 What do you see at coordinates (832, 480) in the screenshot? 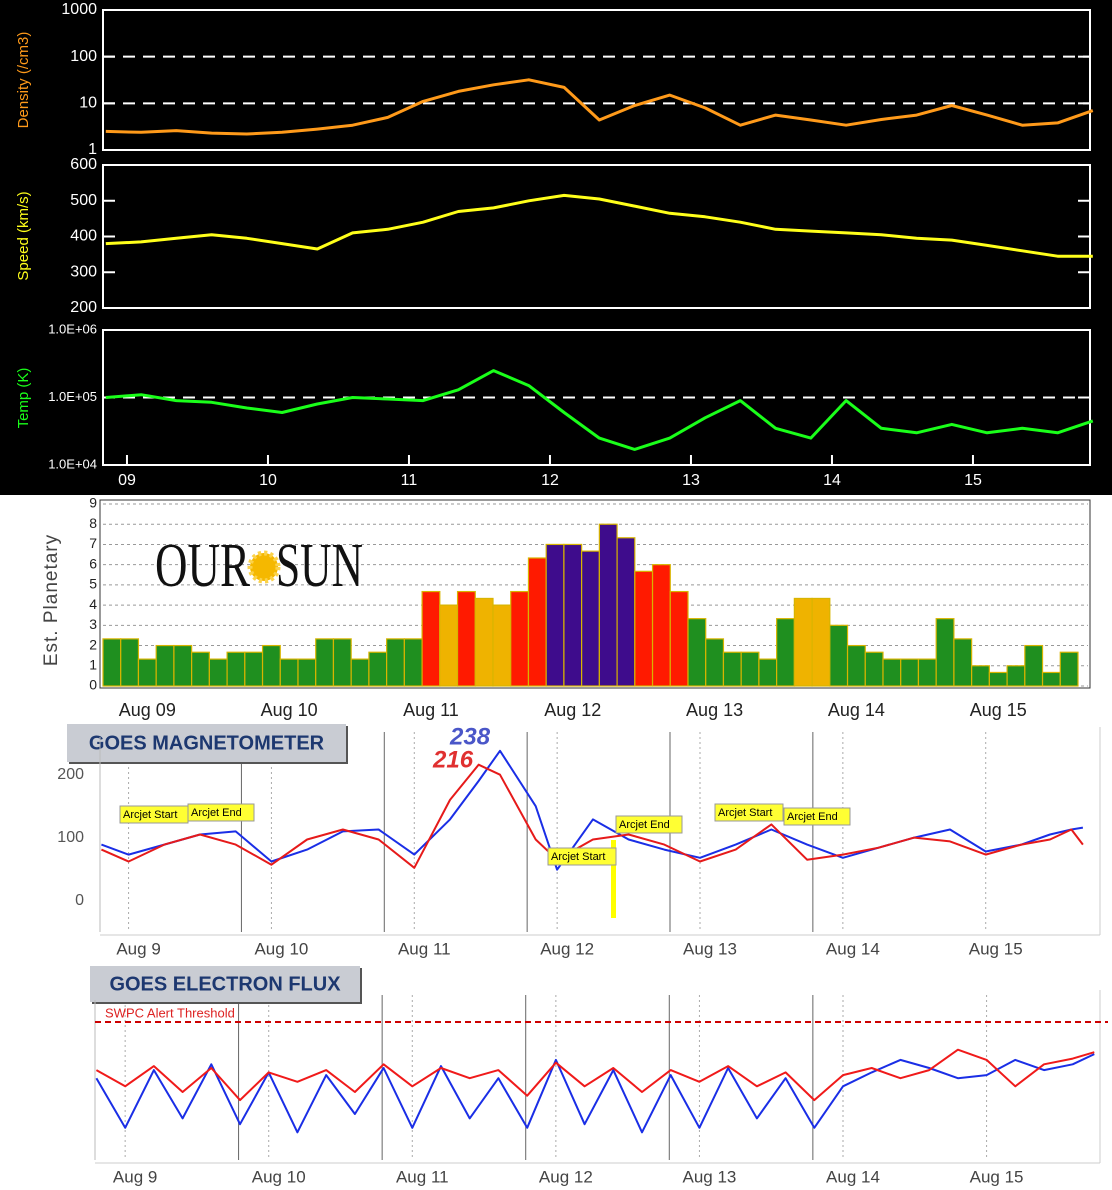
I see `x-tick-label: 14` at bounding box center [832, 480].